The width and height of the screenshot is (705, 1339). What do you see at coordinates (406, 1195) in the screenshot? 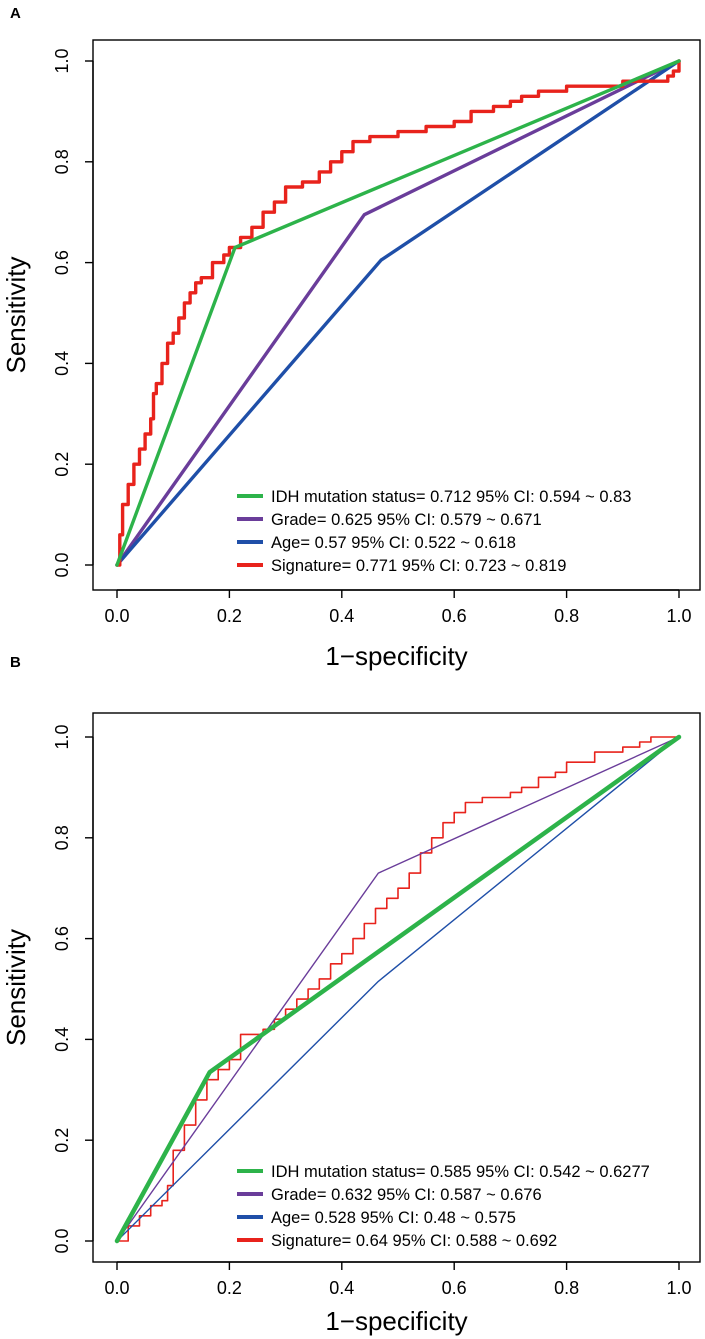
I see `legend-entry: Grade= 0.632 95% CI: 0.587 ~ 0.676` at bounding box center [406, 1195].